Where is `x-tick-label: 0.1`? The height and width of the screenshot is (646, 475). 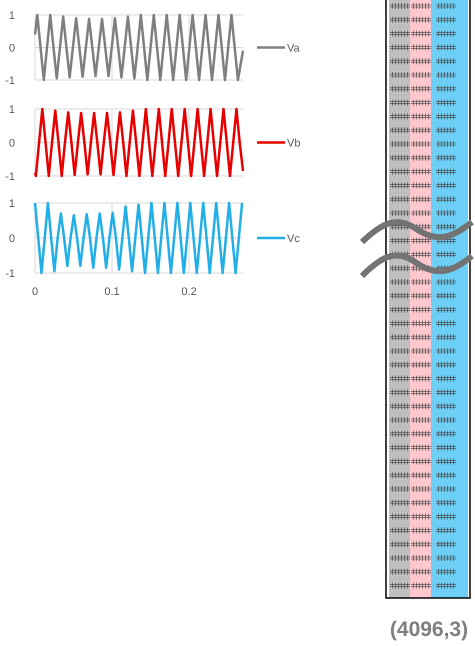
x-tick-label: 0.1 is located at coordinates (112, 292).